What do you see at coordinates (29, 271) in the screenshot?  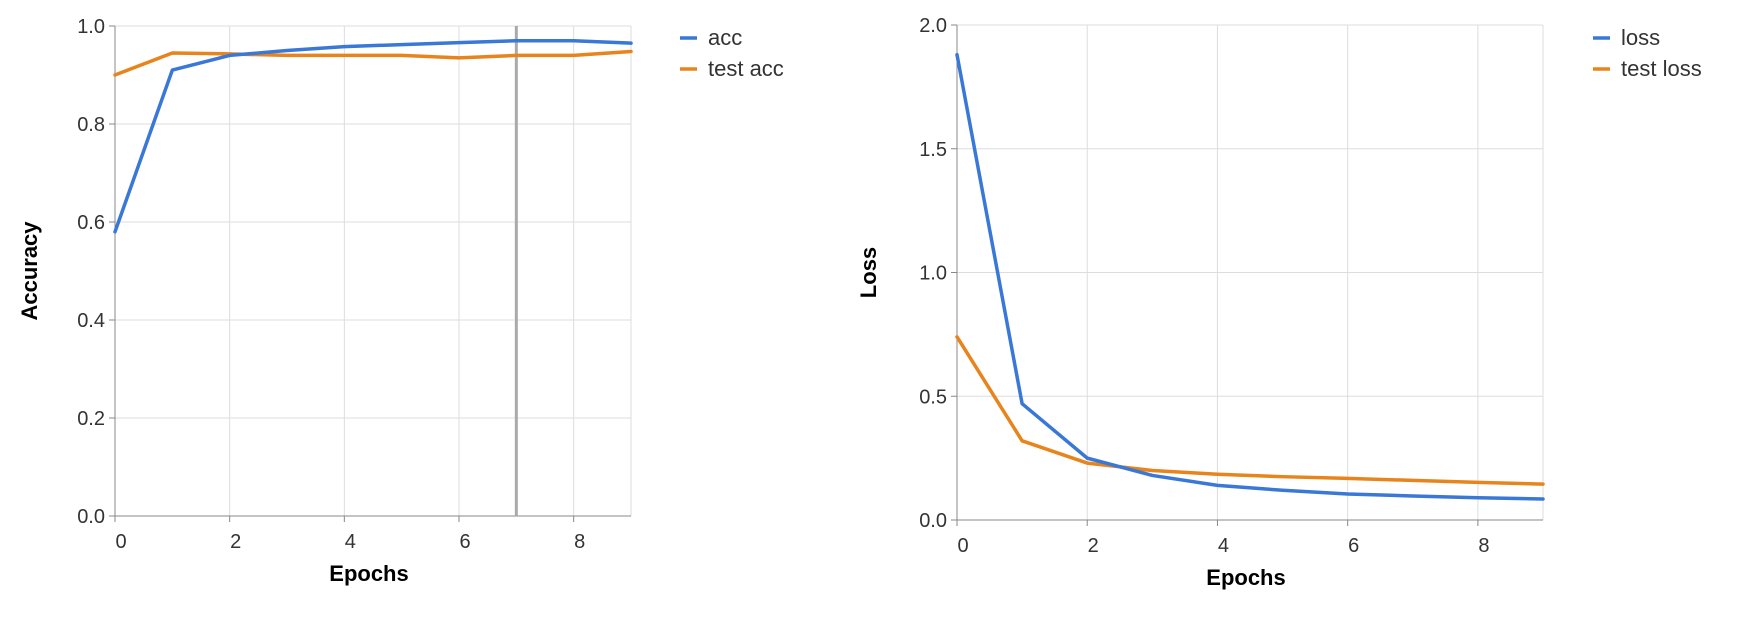 I see `y-axis-title: Accuracy` at bounding box center [29, 271].